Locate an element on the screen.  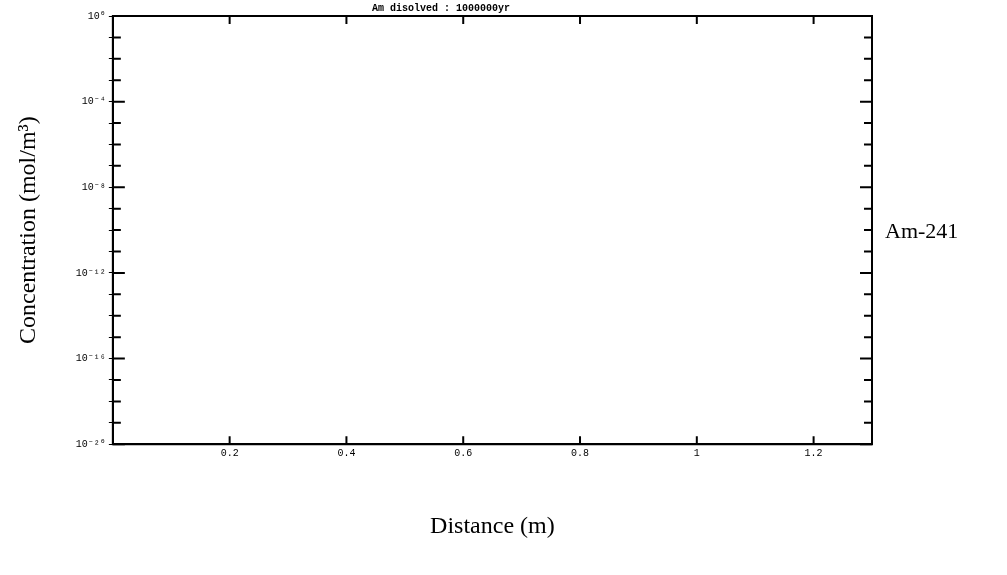
x-tick-label: 0.4 is located at coordinates (346, 453).